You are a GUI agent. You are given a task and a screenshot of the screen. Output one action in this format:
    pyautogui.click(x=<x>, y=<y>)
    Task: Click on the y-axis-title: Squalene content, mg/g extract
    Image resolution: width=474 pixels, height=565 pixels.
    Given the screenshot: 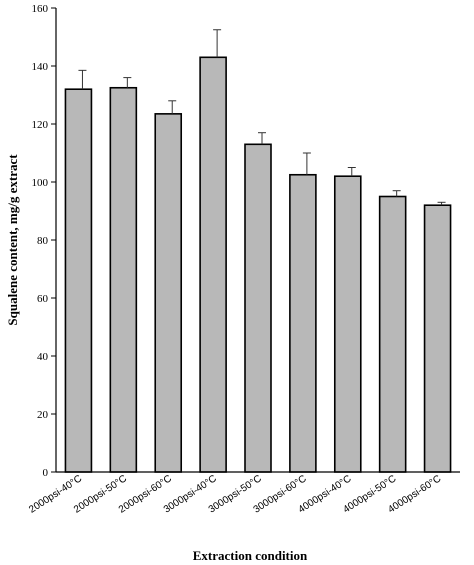 What is the action you would take?
    pyautogui.click(x=12, y=240)
    